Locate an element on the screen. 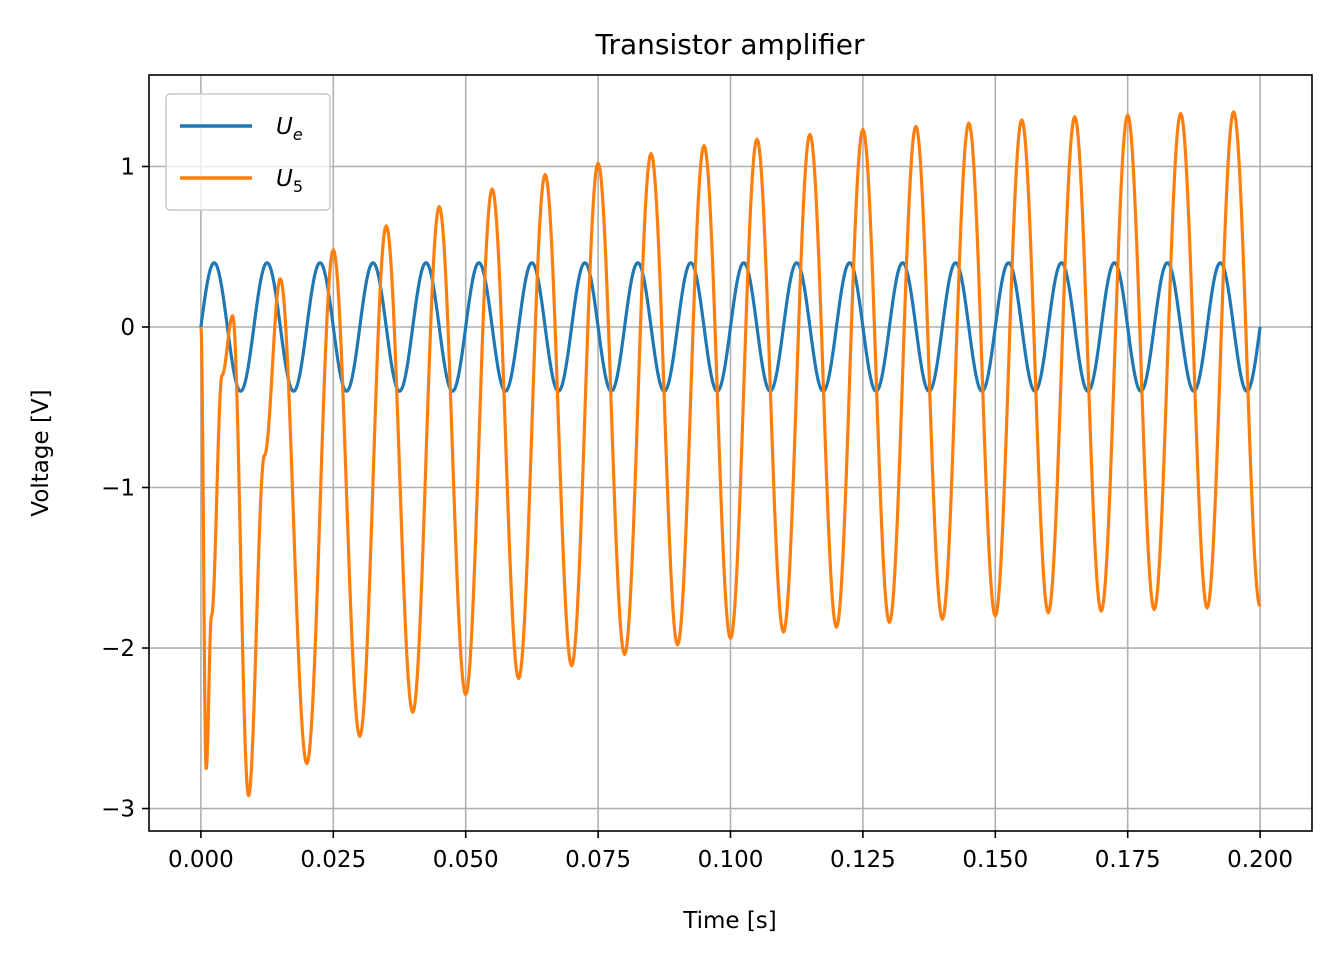 The width and height of the screenshot is (1336, 963). legend-label-ue: Ue is located at coordinates (289, 129).